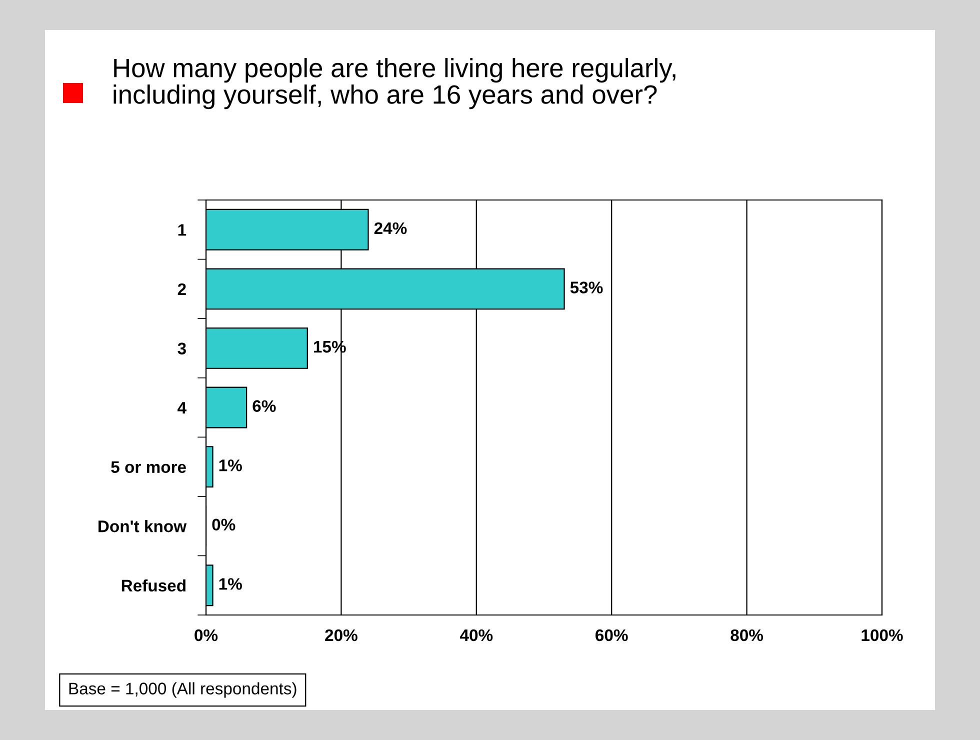  What do you see at coordinates (395, 84) in the screenshot?
I see `chart-title: How many people are there living here regularly, including yourself, who are 16 years and over?` at bounding box center [395, 84].